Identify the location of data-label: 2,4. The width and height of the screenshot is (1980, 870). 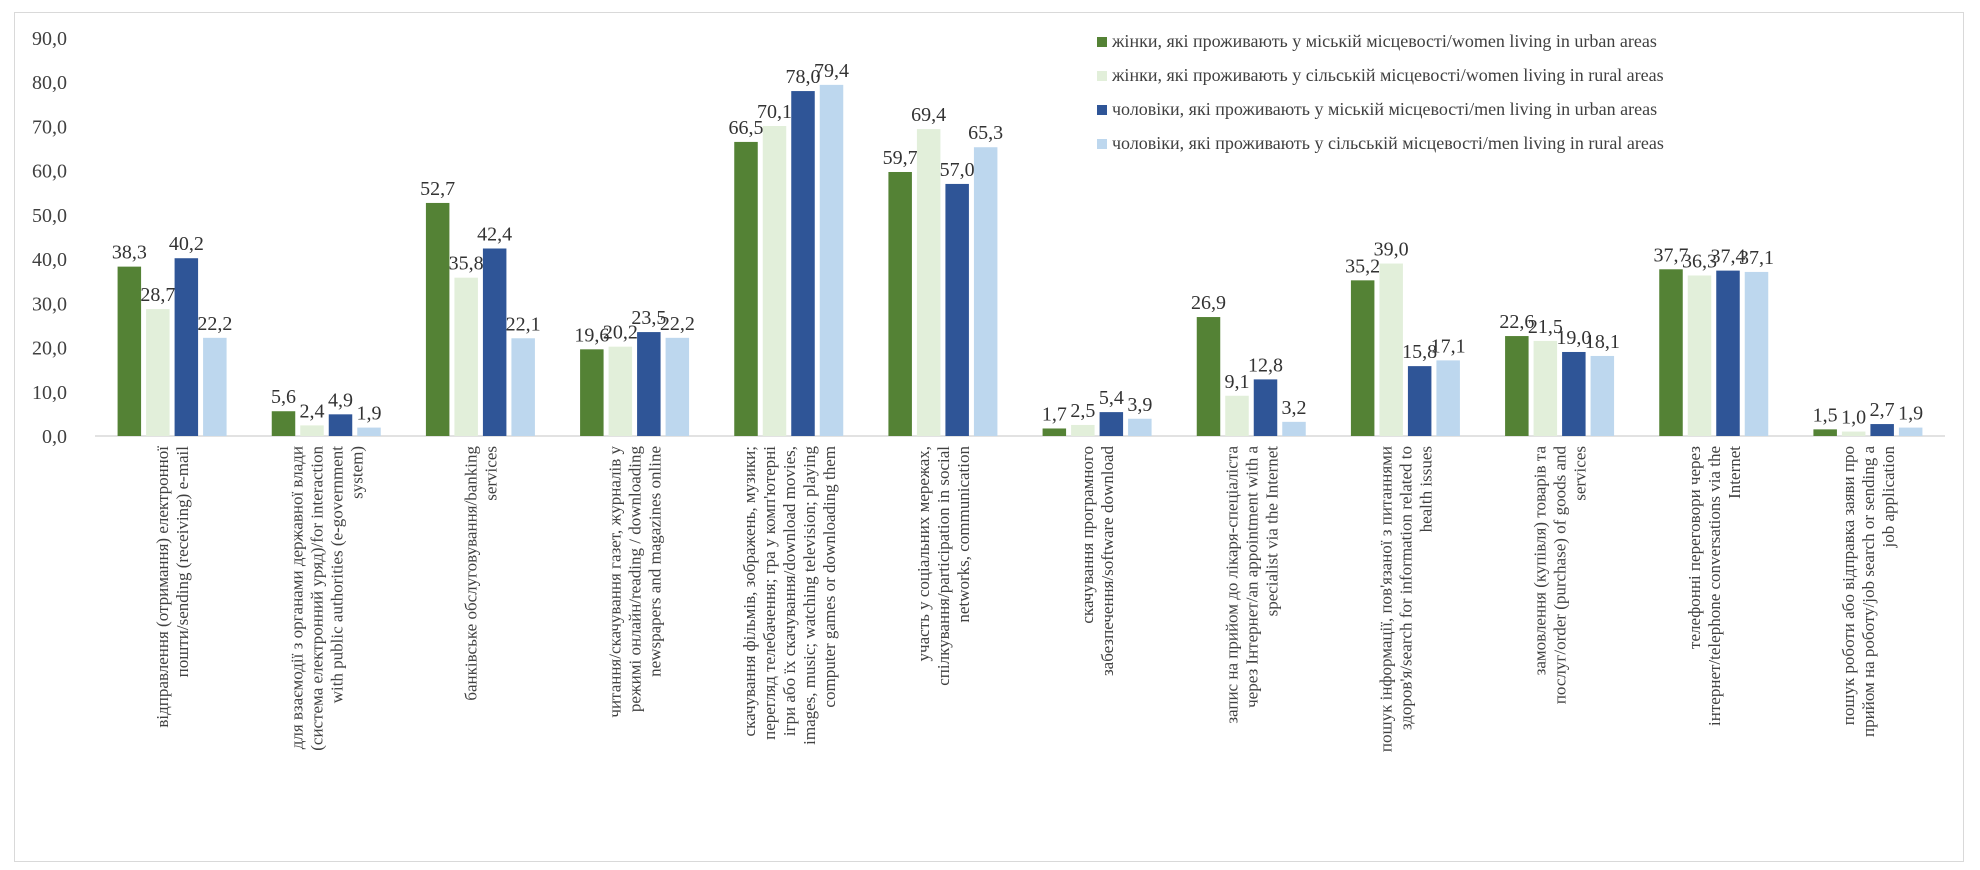
(312, 411).